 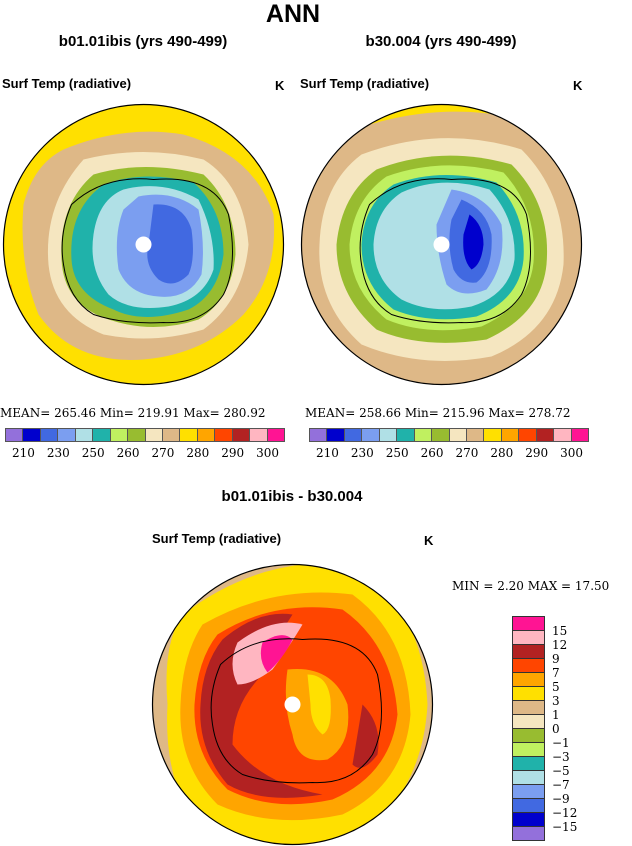 What do you see at coordinates (556, 715) in the screenshot?
I see `colorbar-label: 1` at bounding box center [556, 715].